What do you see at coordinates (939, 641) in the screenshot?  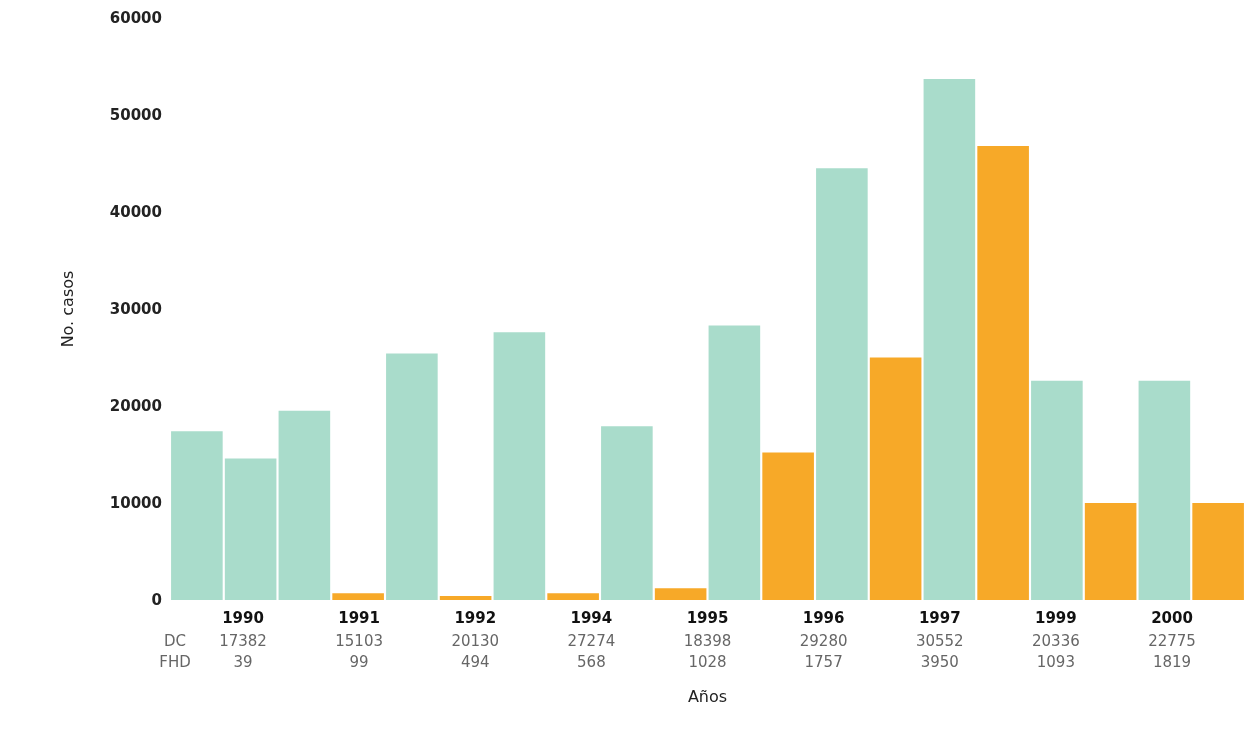 I see `text: 30552` at bounding box center [939, 641].